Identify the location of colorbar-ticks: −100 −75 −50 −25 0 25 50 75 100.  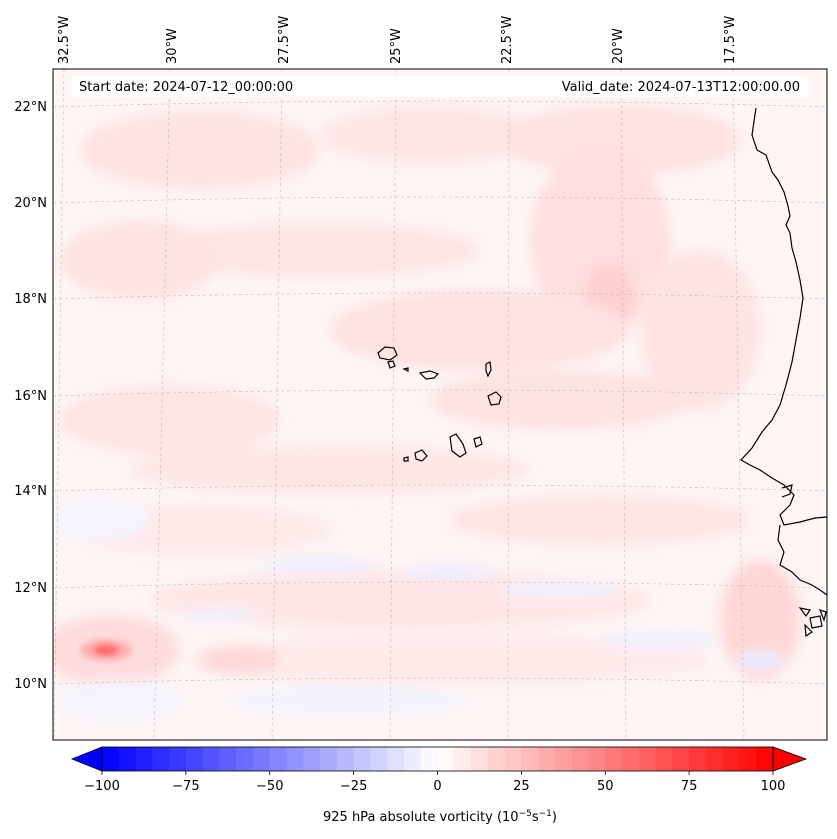
(434, 782).